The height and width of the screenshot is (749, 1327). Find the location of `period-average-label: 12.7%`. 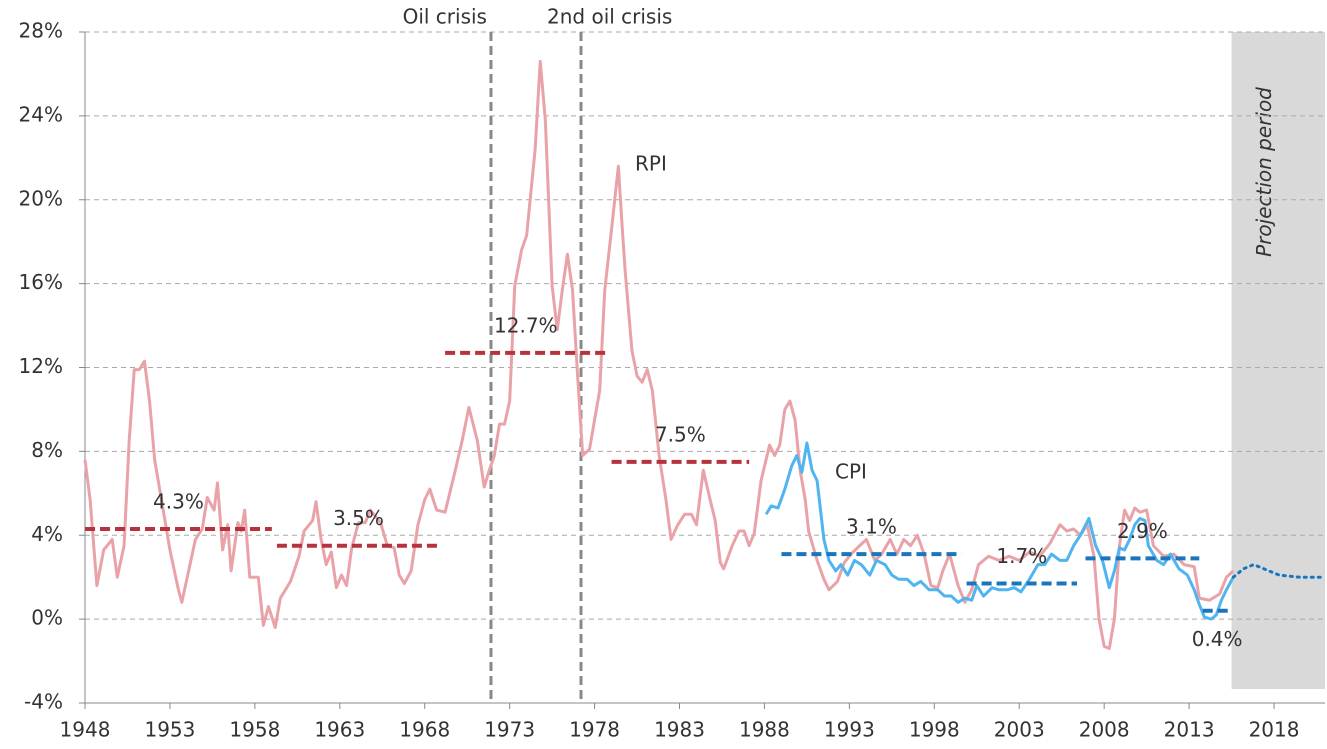

period-average-label: 12.7% is located at coordinates (526, 325).